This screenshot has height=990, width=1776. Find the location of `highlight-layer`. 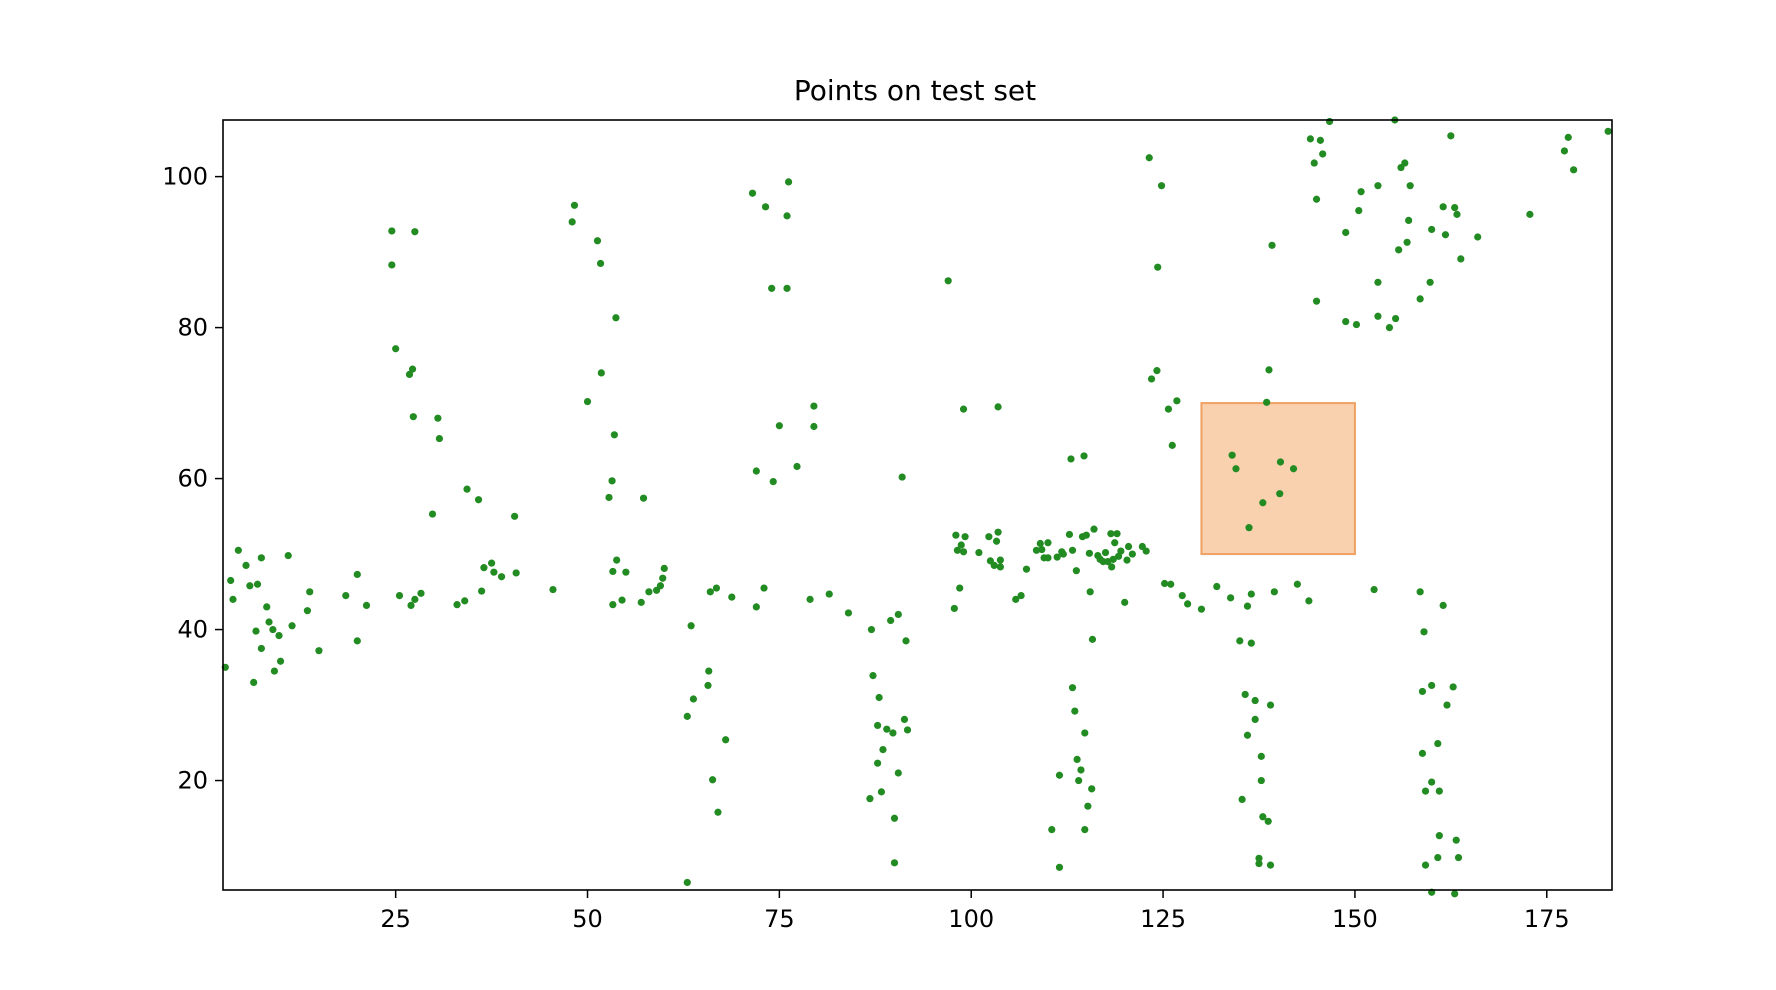

highlight-layer is located at coordinates (1278, 479).